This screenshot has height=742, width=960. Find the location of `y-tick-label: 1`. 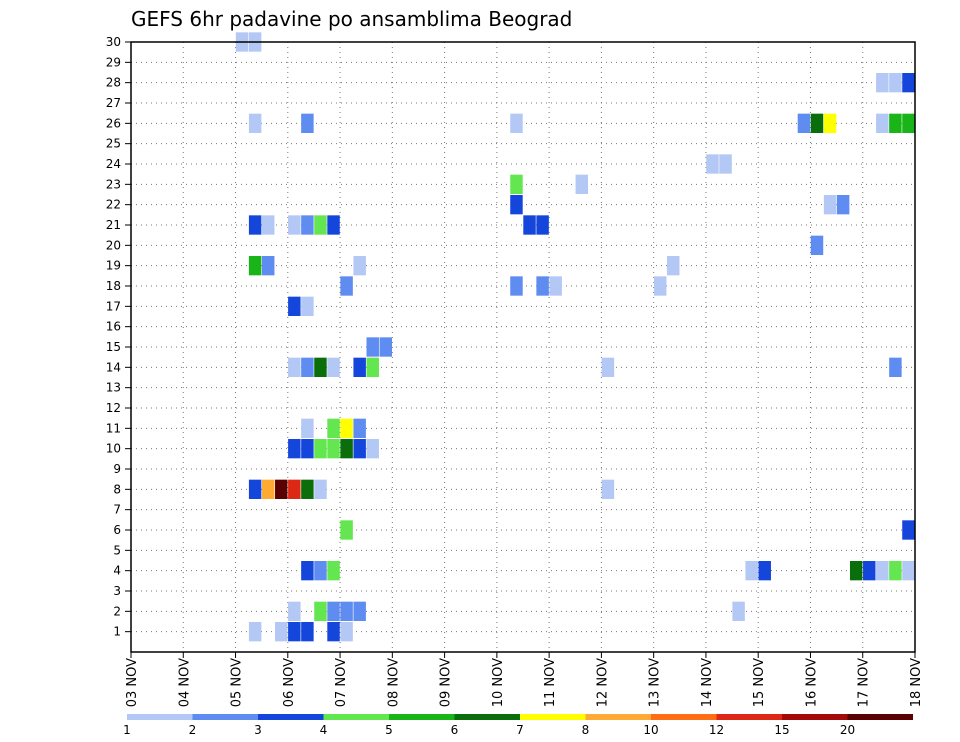

y-tick-label: 1 is located at coordinates (117, 632).